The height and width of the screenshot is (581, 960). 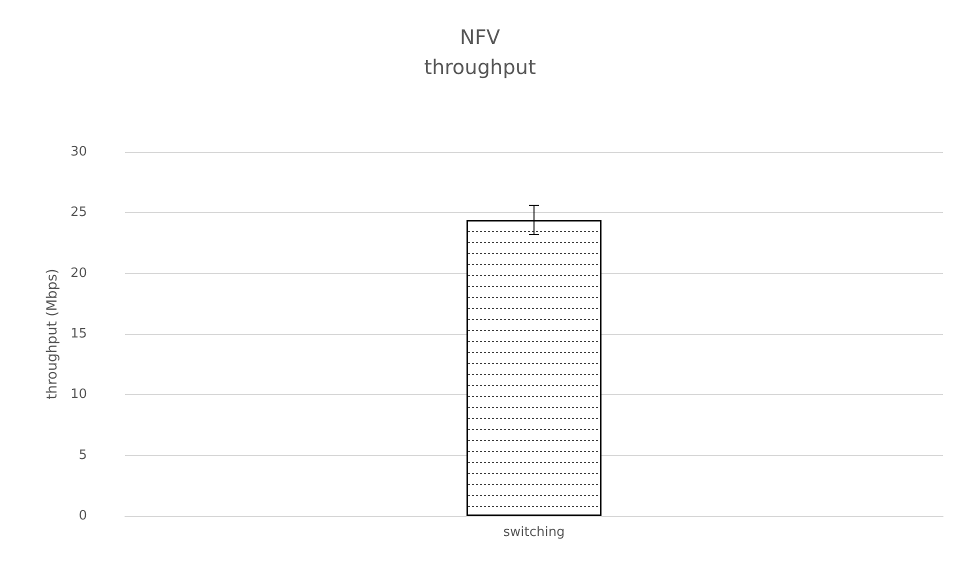 I want to click on y-tick-label: 20, so click(x=78, y=273).